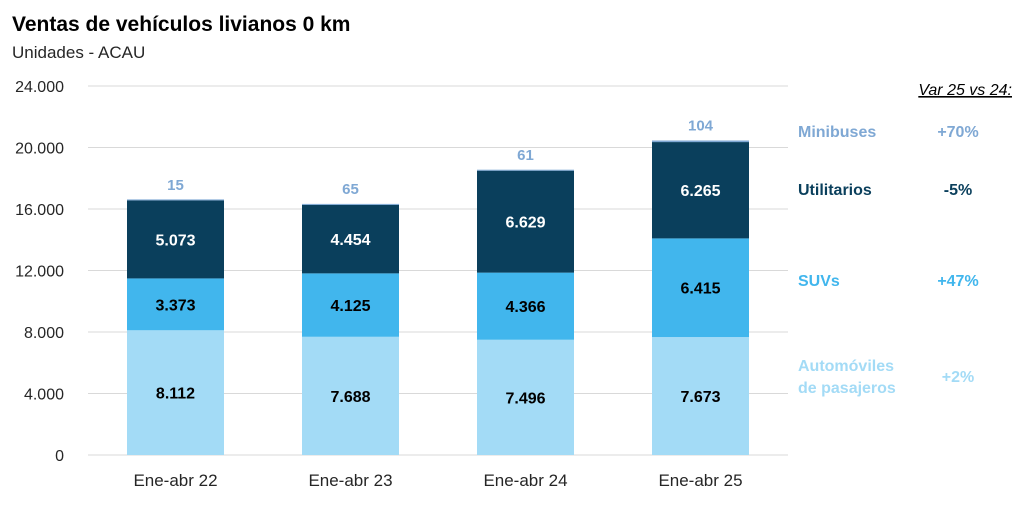 Image resolution: width=1024 pixels, height=506 pixels. What do you see at coordinates (181, 24) in the screenshot?
I see `chart-title: Ventas de vehículos livianos 0 km` at bounding box center [181, 24].